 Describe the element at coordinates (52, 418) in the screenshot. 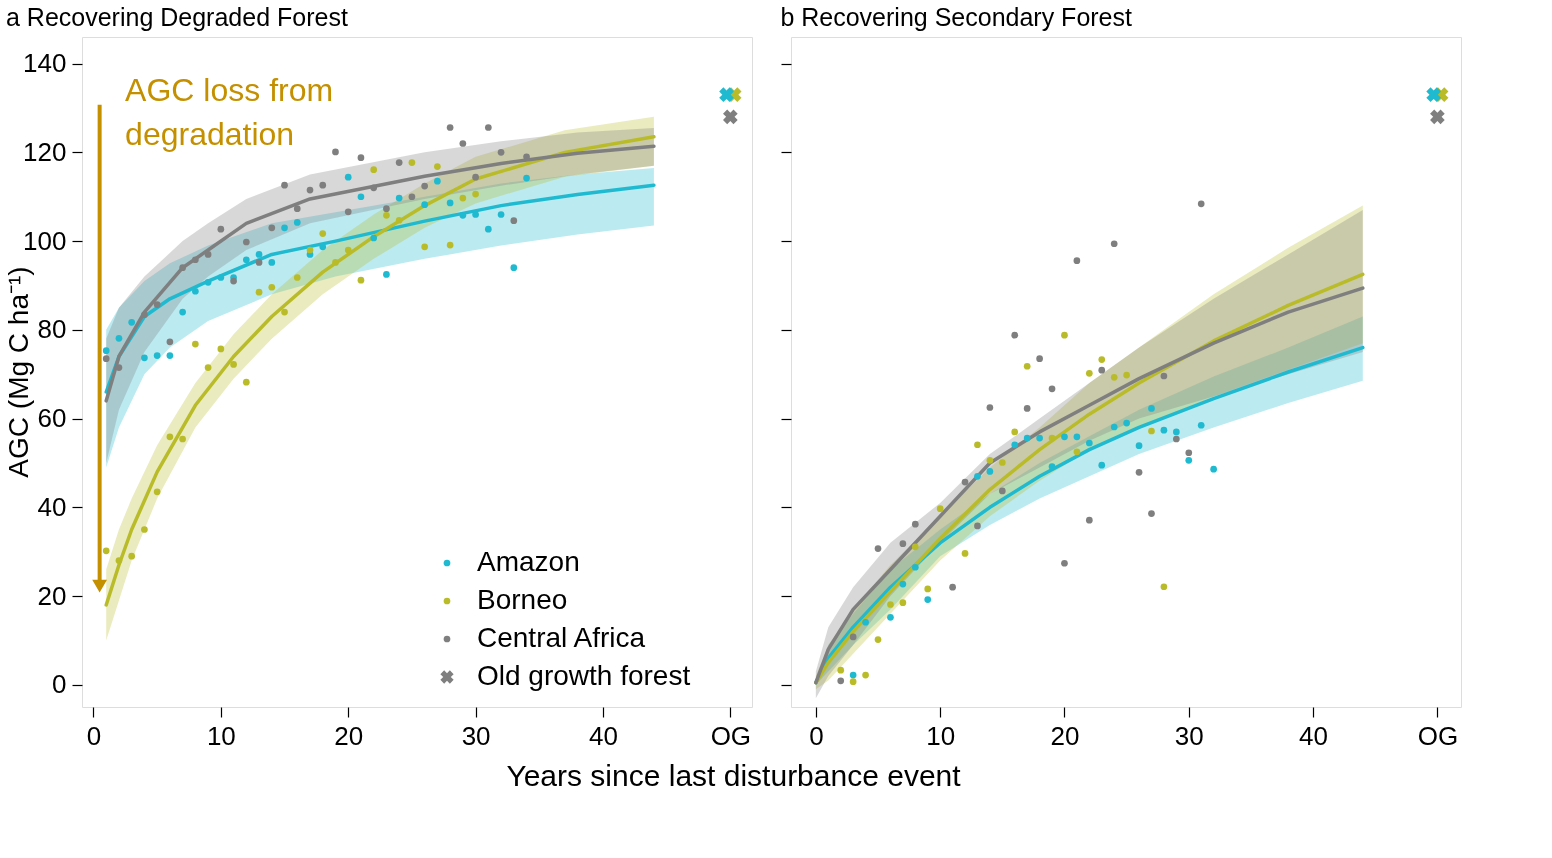

I see `y-tick-label: 60` at that location.